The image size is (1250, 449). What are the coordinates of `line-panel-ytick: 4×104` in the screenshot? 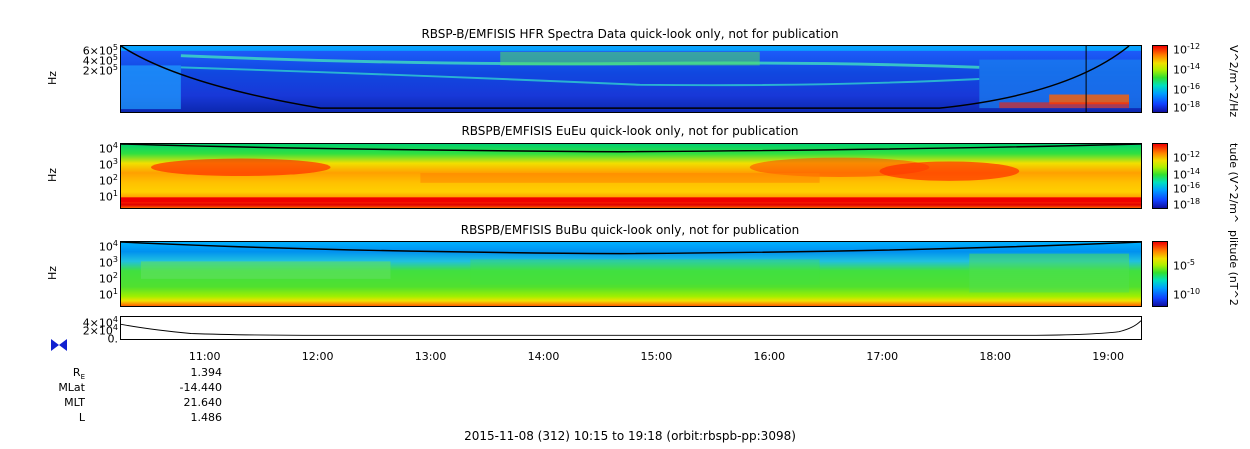 It's located at (100, 322).